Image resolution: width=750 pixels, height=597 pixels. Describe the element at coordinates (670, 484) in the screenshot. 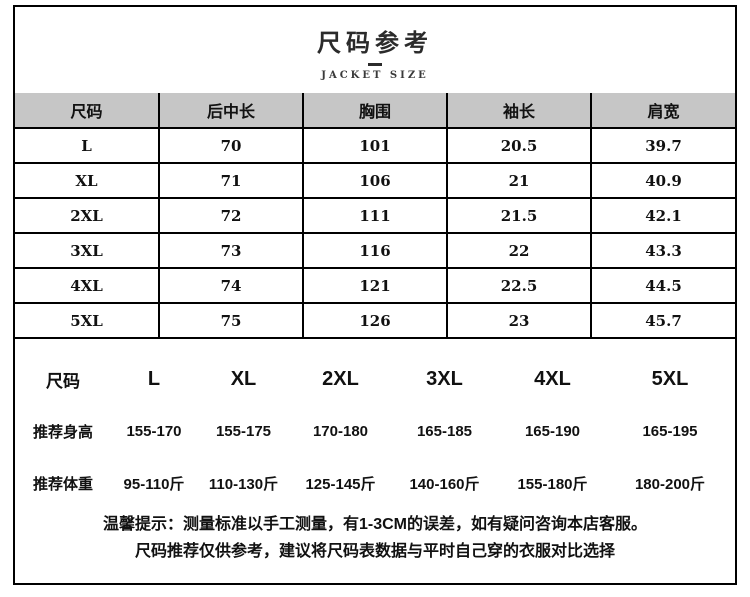

I see `weight-range: 180-200斤` at that location.